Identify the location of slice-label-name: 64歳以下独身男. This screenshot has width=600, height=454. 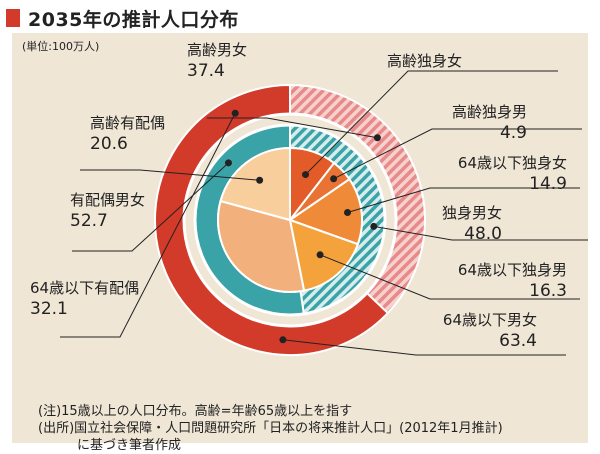
(512, 270).